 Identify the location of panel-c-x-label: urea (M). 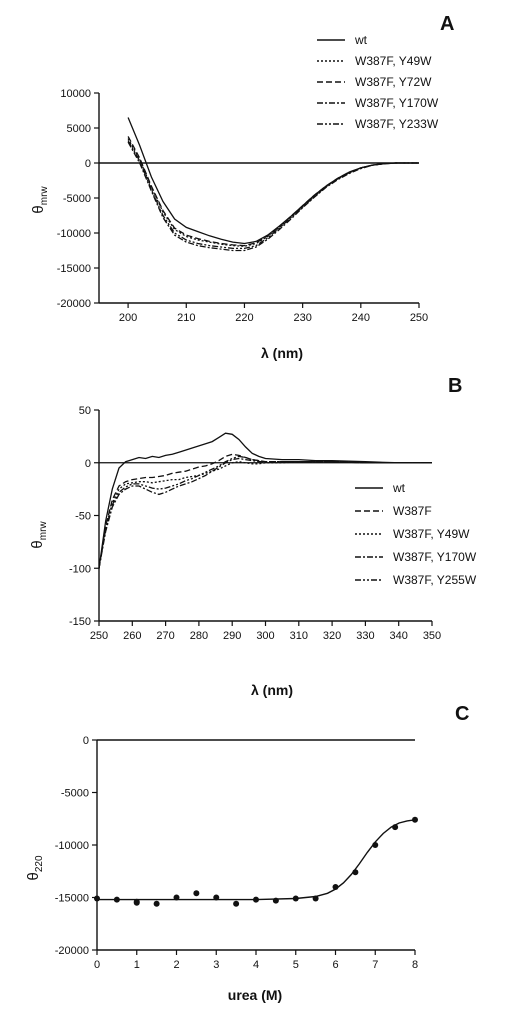
(255, 995).